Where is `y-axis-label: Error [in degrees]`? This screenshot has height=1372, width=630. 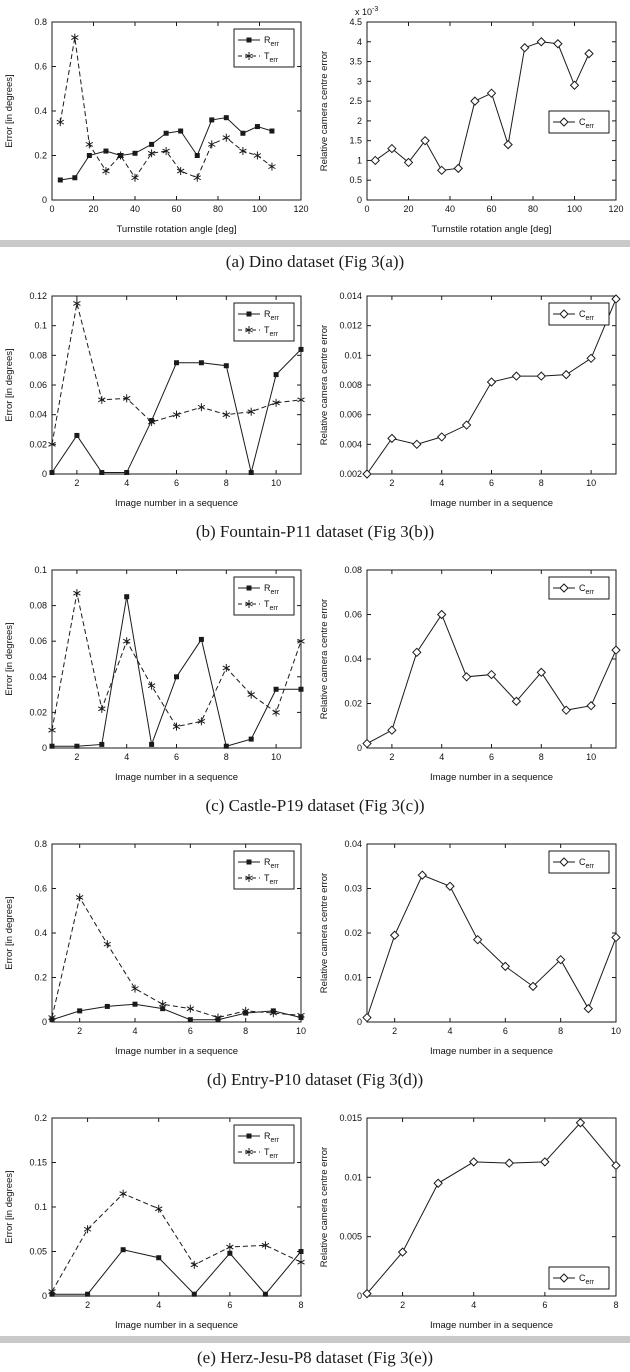
y-axis-label: Error [in degrees] is located at coordinates (9, 110).